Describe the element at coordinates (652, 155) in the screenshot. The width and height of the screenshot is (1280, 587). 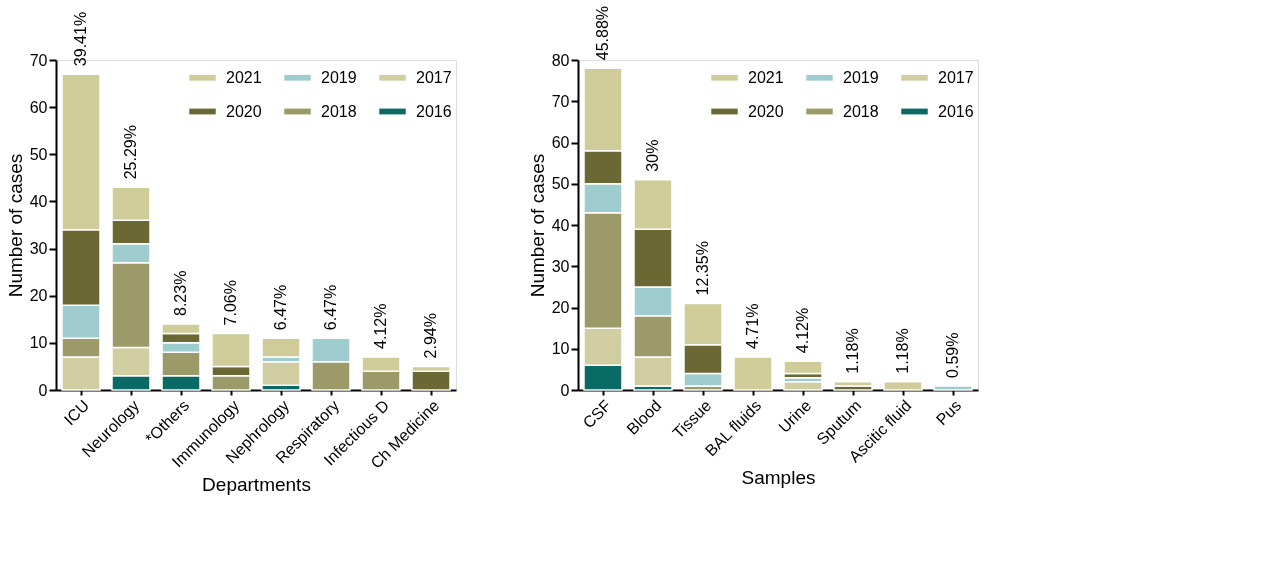
I see `annotation: 30%` at that location.